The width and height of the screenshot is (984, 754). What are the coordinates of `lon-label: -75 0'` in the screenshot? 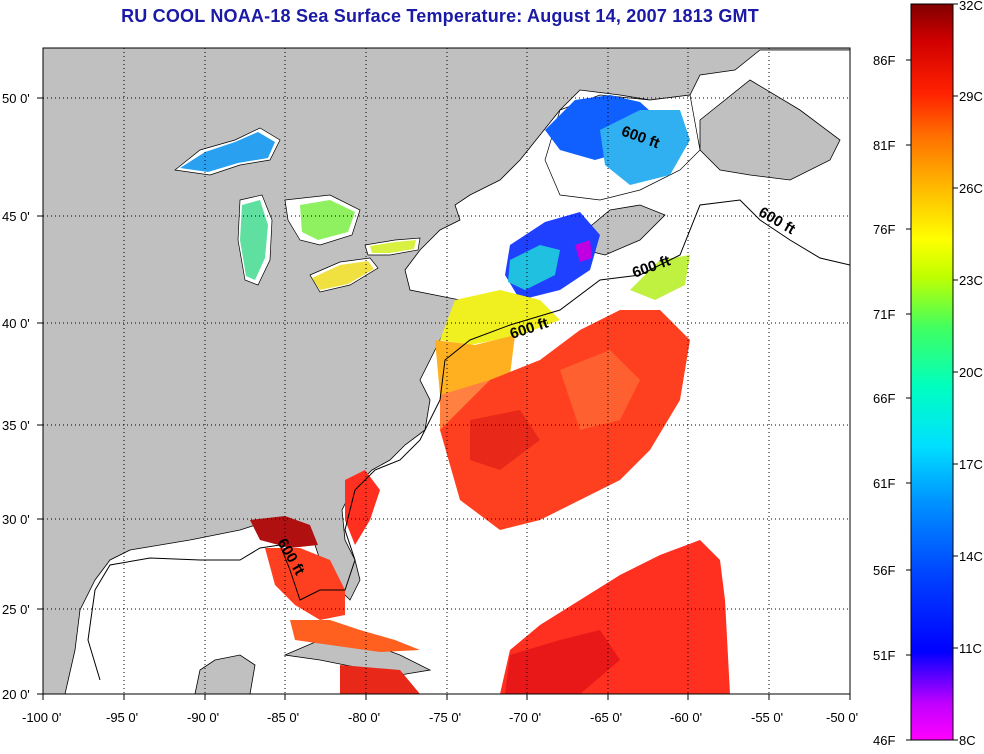 It's located at (445, 717).